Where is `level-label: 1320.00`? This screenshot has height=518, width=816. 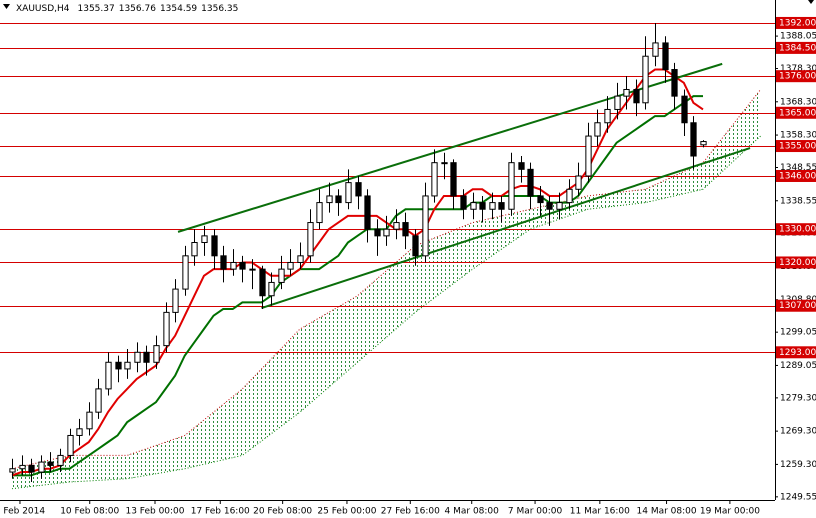
level-label: 1320.00 is located at coordinates (797, 263).